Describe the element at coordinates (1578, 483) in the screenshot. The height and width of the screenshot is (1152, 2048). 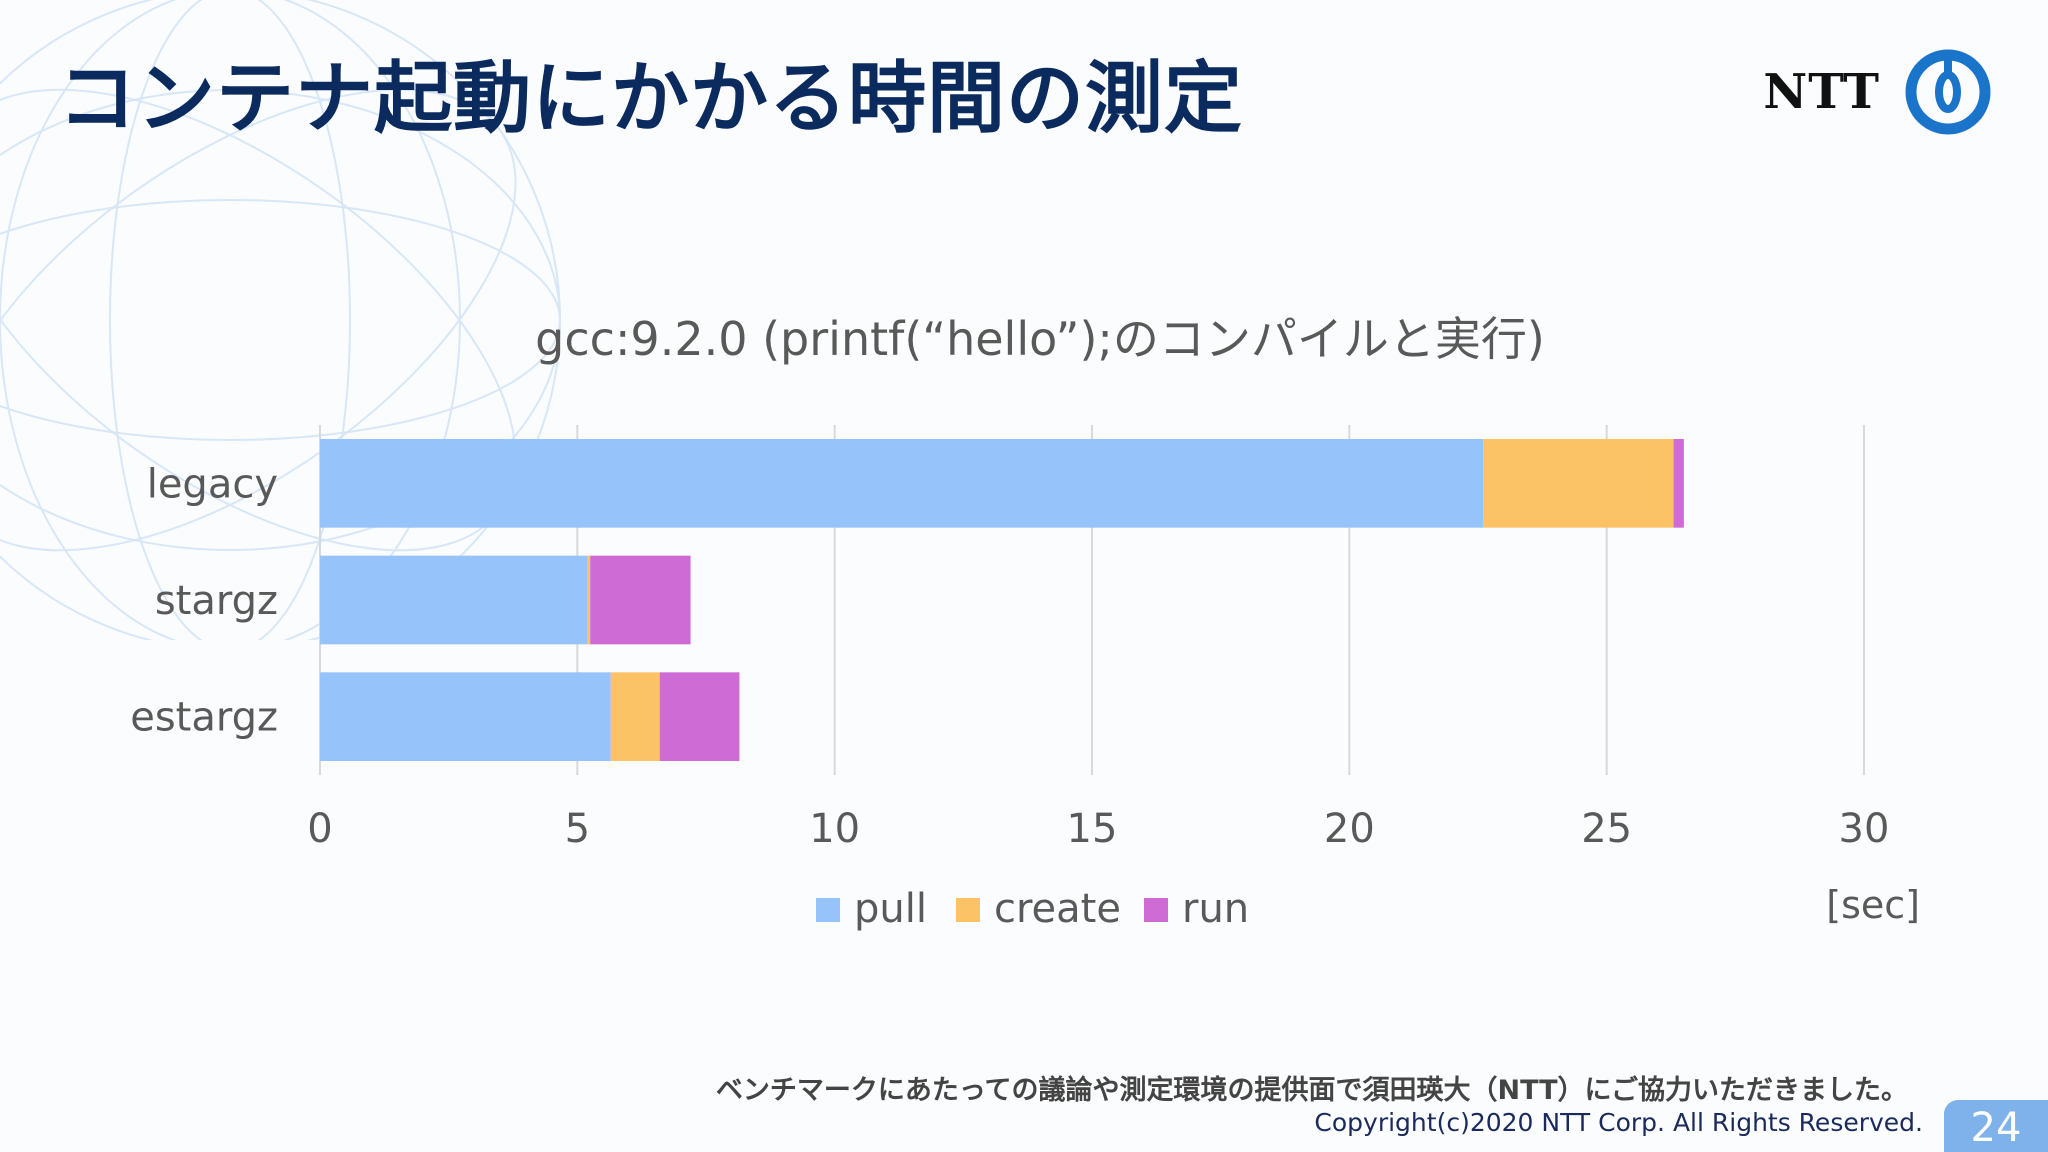
I see `bar-legacy-create` at that location.